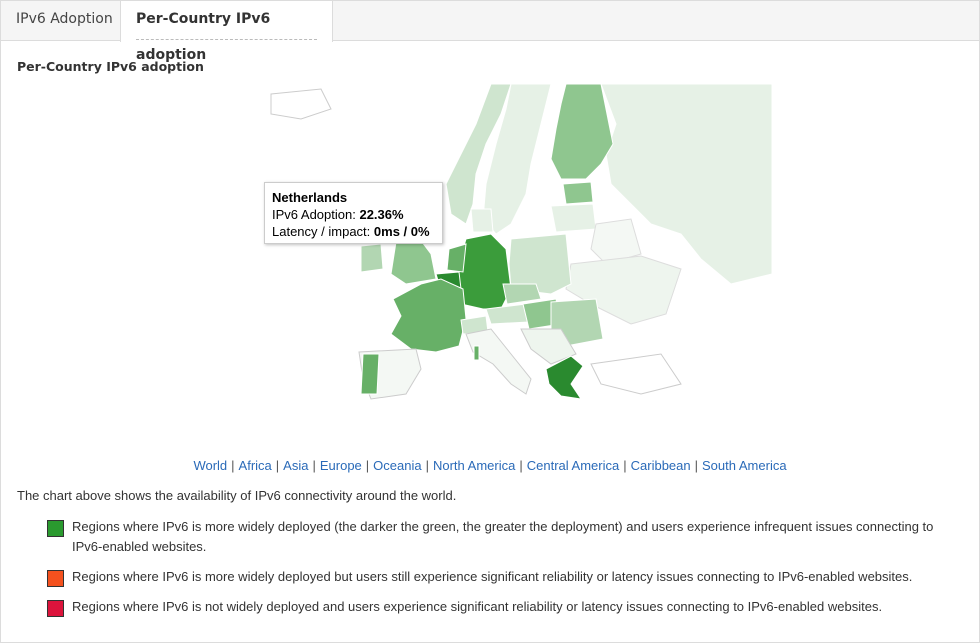  What do you see at coordinates (636, 374) in the screenshot?
I see `country-turkey` at bounding box center [636, 374].